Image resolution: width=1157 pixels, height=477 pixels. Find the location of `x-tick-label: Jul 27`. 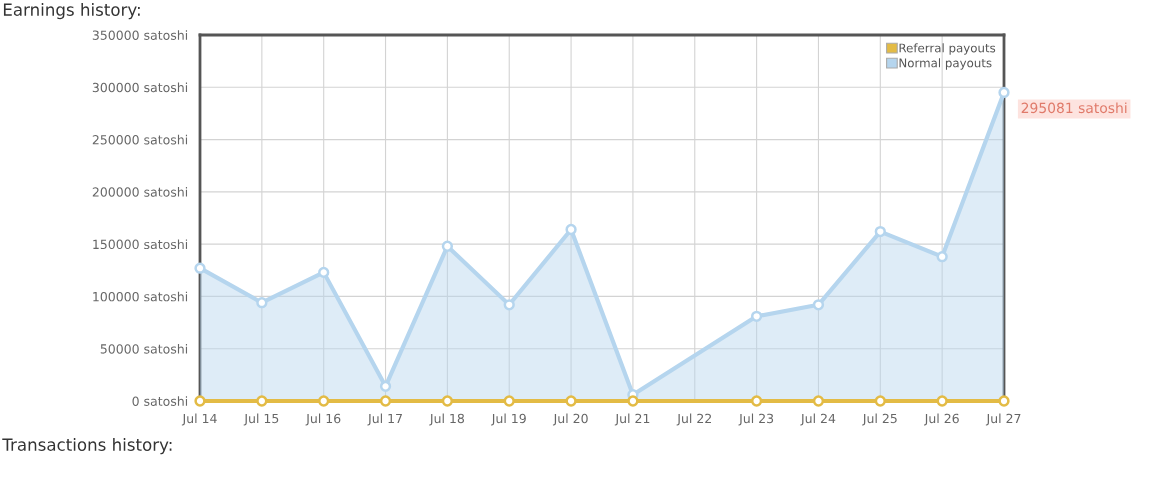

x-tick-label: Jul 27 is located at coordinates (1003, 419).